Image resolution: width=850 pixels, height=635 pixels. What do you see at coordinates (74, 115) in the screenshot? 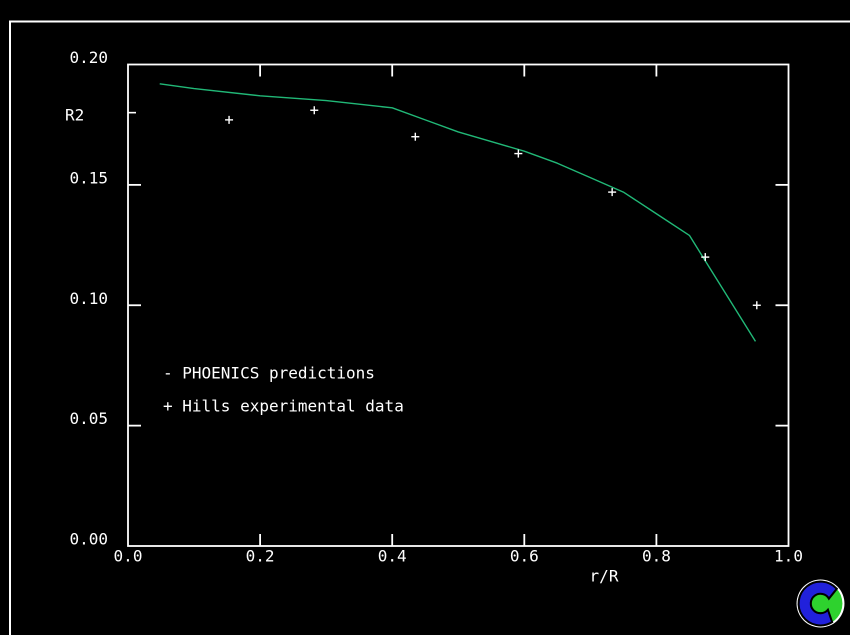
I see `y-axis-title: R2` at bounding box center [74, 115].